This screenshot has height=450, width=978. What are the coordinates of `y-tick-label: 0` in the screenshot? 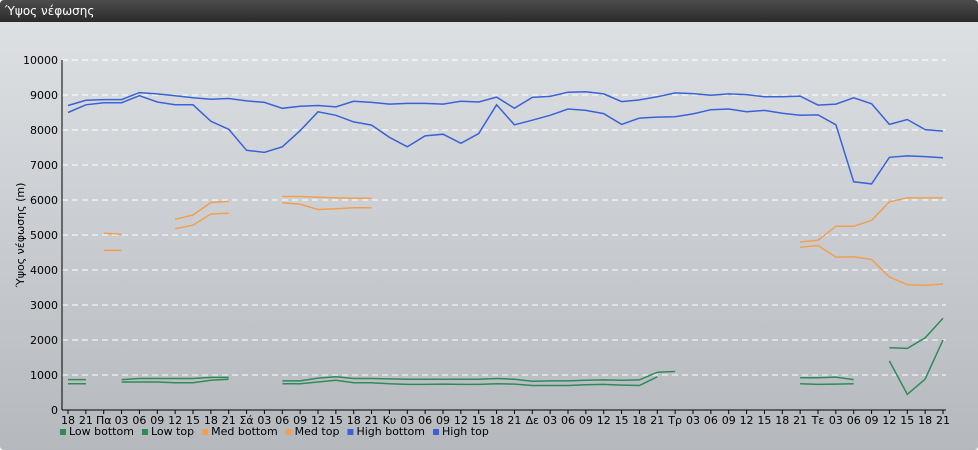 It's located at (54, 410).